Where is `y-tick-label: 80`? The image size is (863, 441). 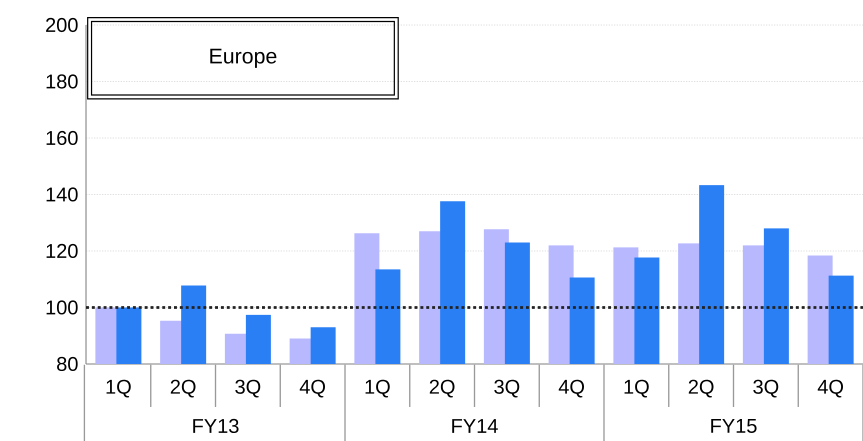
y-tick-label: 80 is located at coordinates (67, 364).